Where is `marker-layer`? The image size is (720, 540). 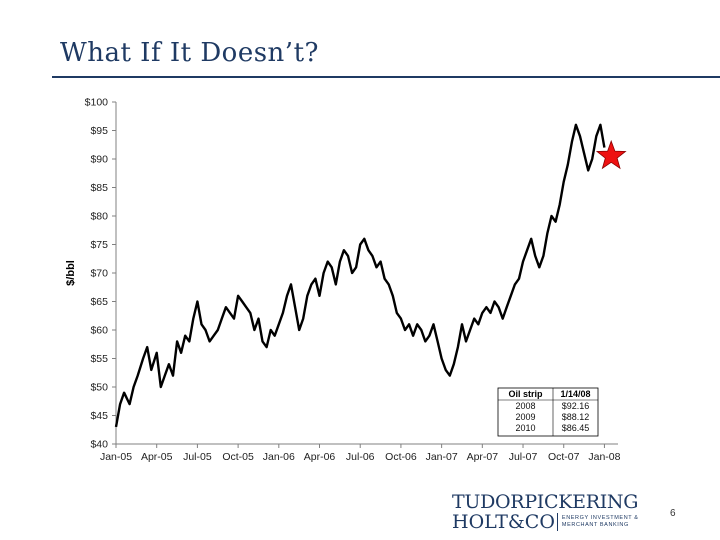
marker-layer is located at coordinates (611, 154).